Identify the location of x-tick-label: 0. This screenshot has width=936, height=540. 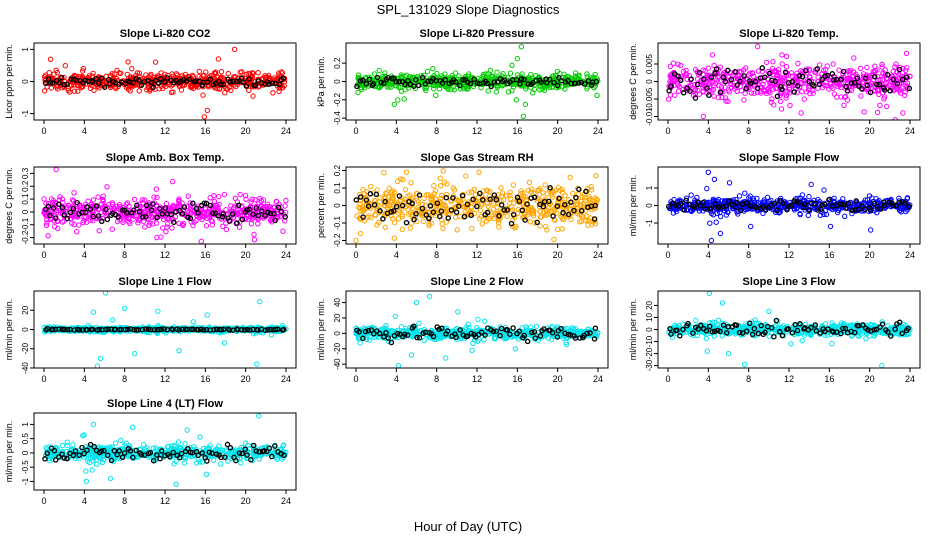
(667, 255).